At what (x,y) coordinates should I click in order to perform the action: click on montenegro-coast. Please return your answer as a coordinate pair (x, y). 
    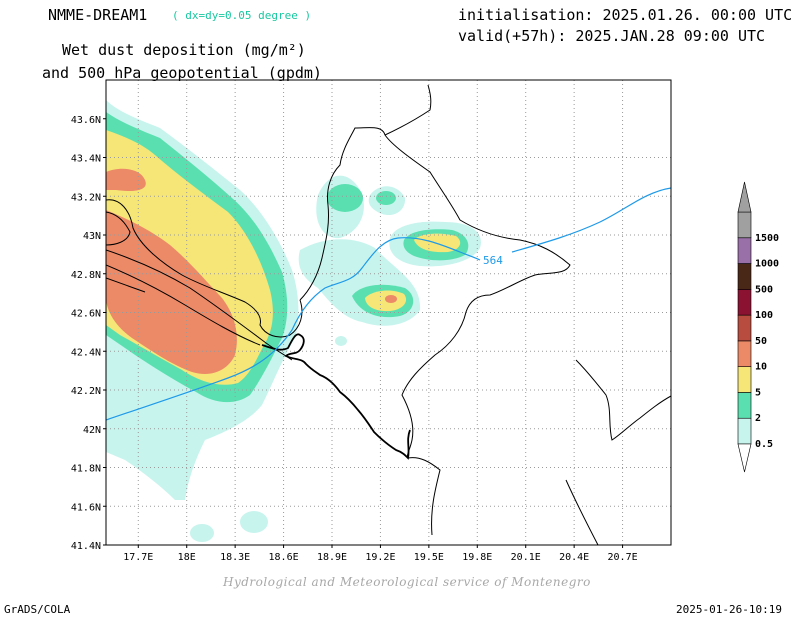
    Looking at the image, I should click on (336, 396).